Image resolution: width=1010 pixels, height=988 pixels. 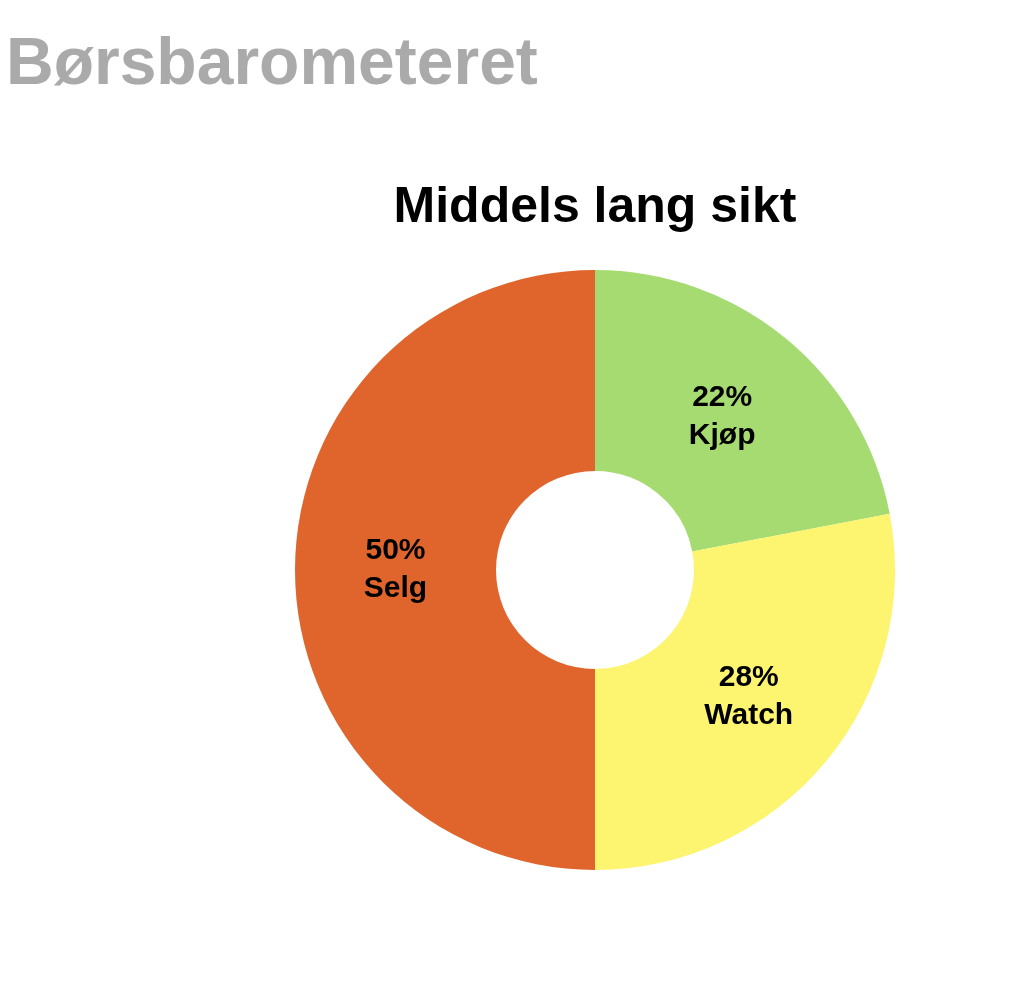 What do you see at coordinates (748, 676) in the screenshot?
I see `data-label: 28%` at bounding box center [748, 676].